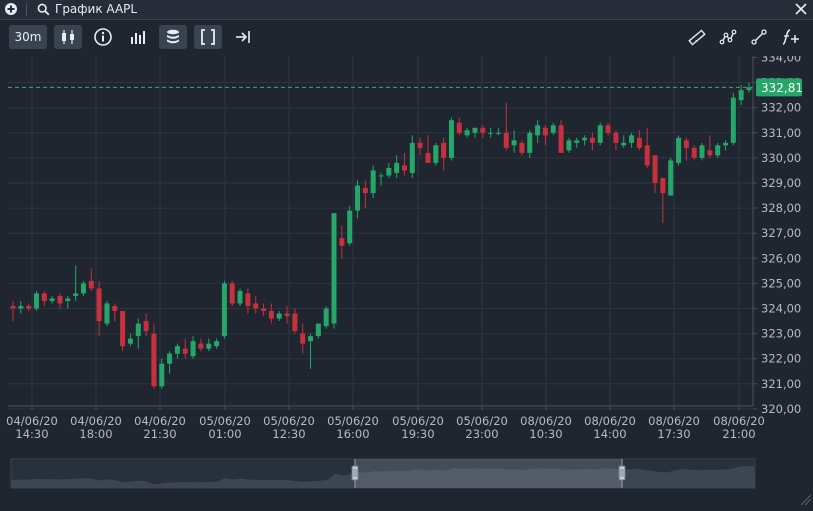 The height and width of the screenshot is (511, 813). What do you see at coordinates (781, 309) in the screenshot?
I see `price-tick-label: 324,00` at bounding box center [781, 309].